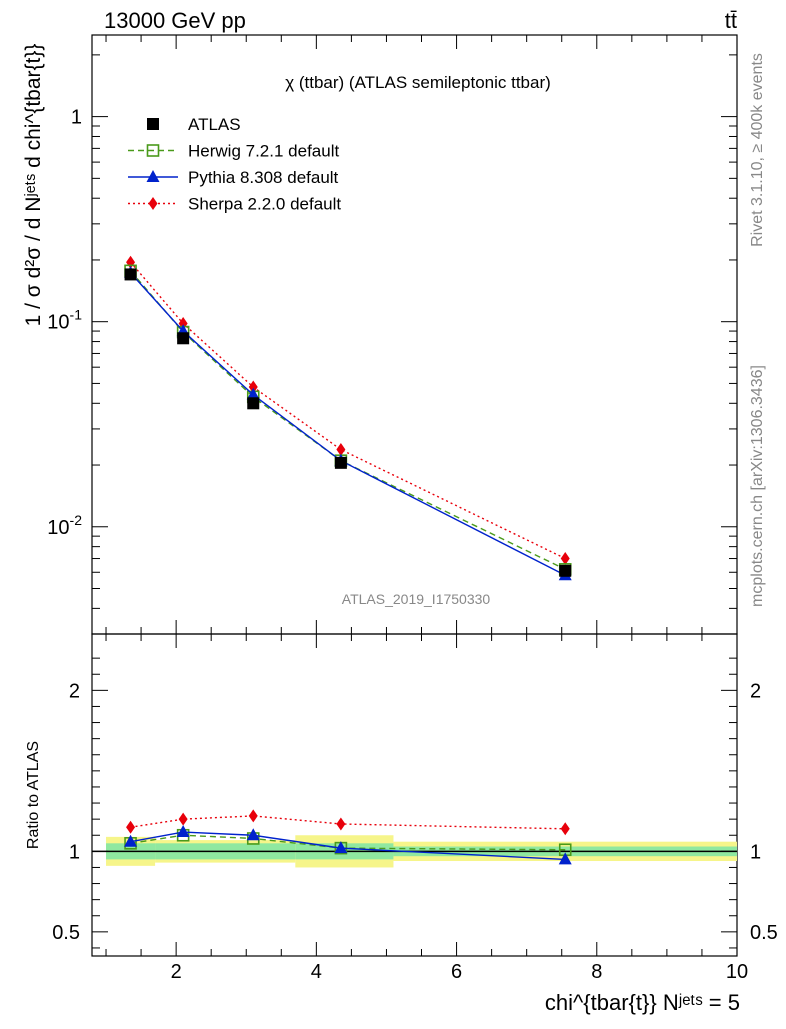 Image resolution: width=786 pixels, height=1029 pixels. Describe the element at coordinates (642, 1002) in the screenshot. I see `x-axis-label: chi^{tbar{t}} Nʲᵉᵗˢ = 5` at that location.